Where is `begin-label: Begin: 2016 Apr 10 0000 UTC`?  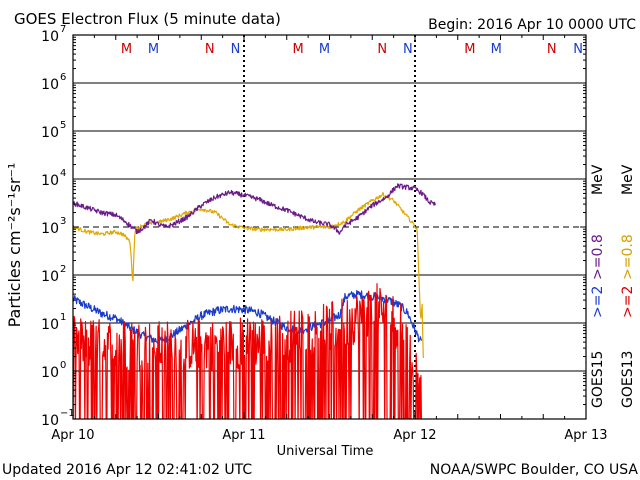
begin-label: Begin: 2016 Apr 10 0000 UTC is located at coordinates (532, 25).